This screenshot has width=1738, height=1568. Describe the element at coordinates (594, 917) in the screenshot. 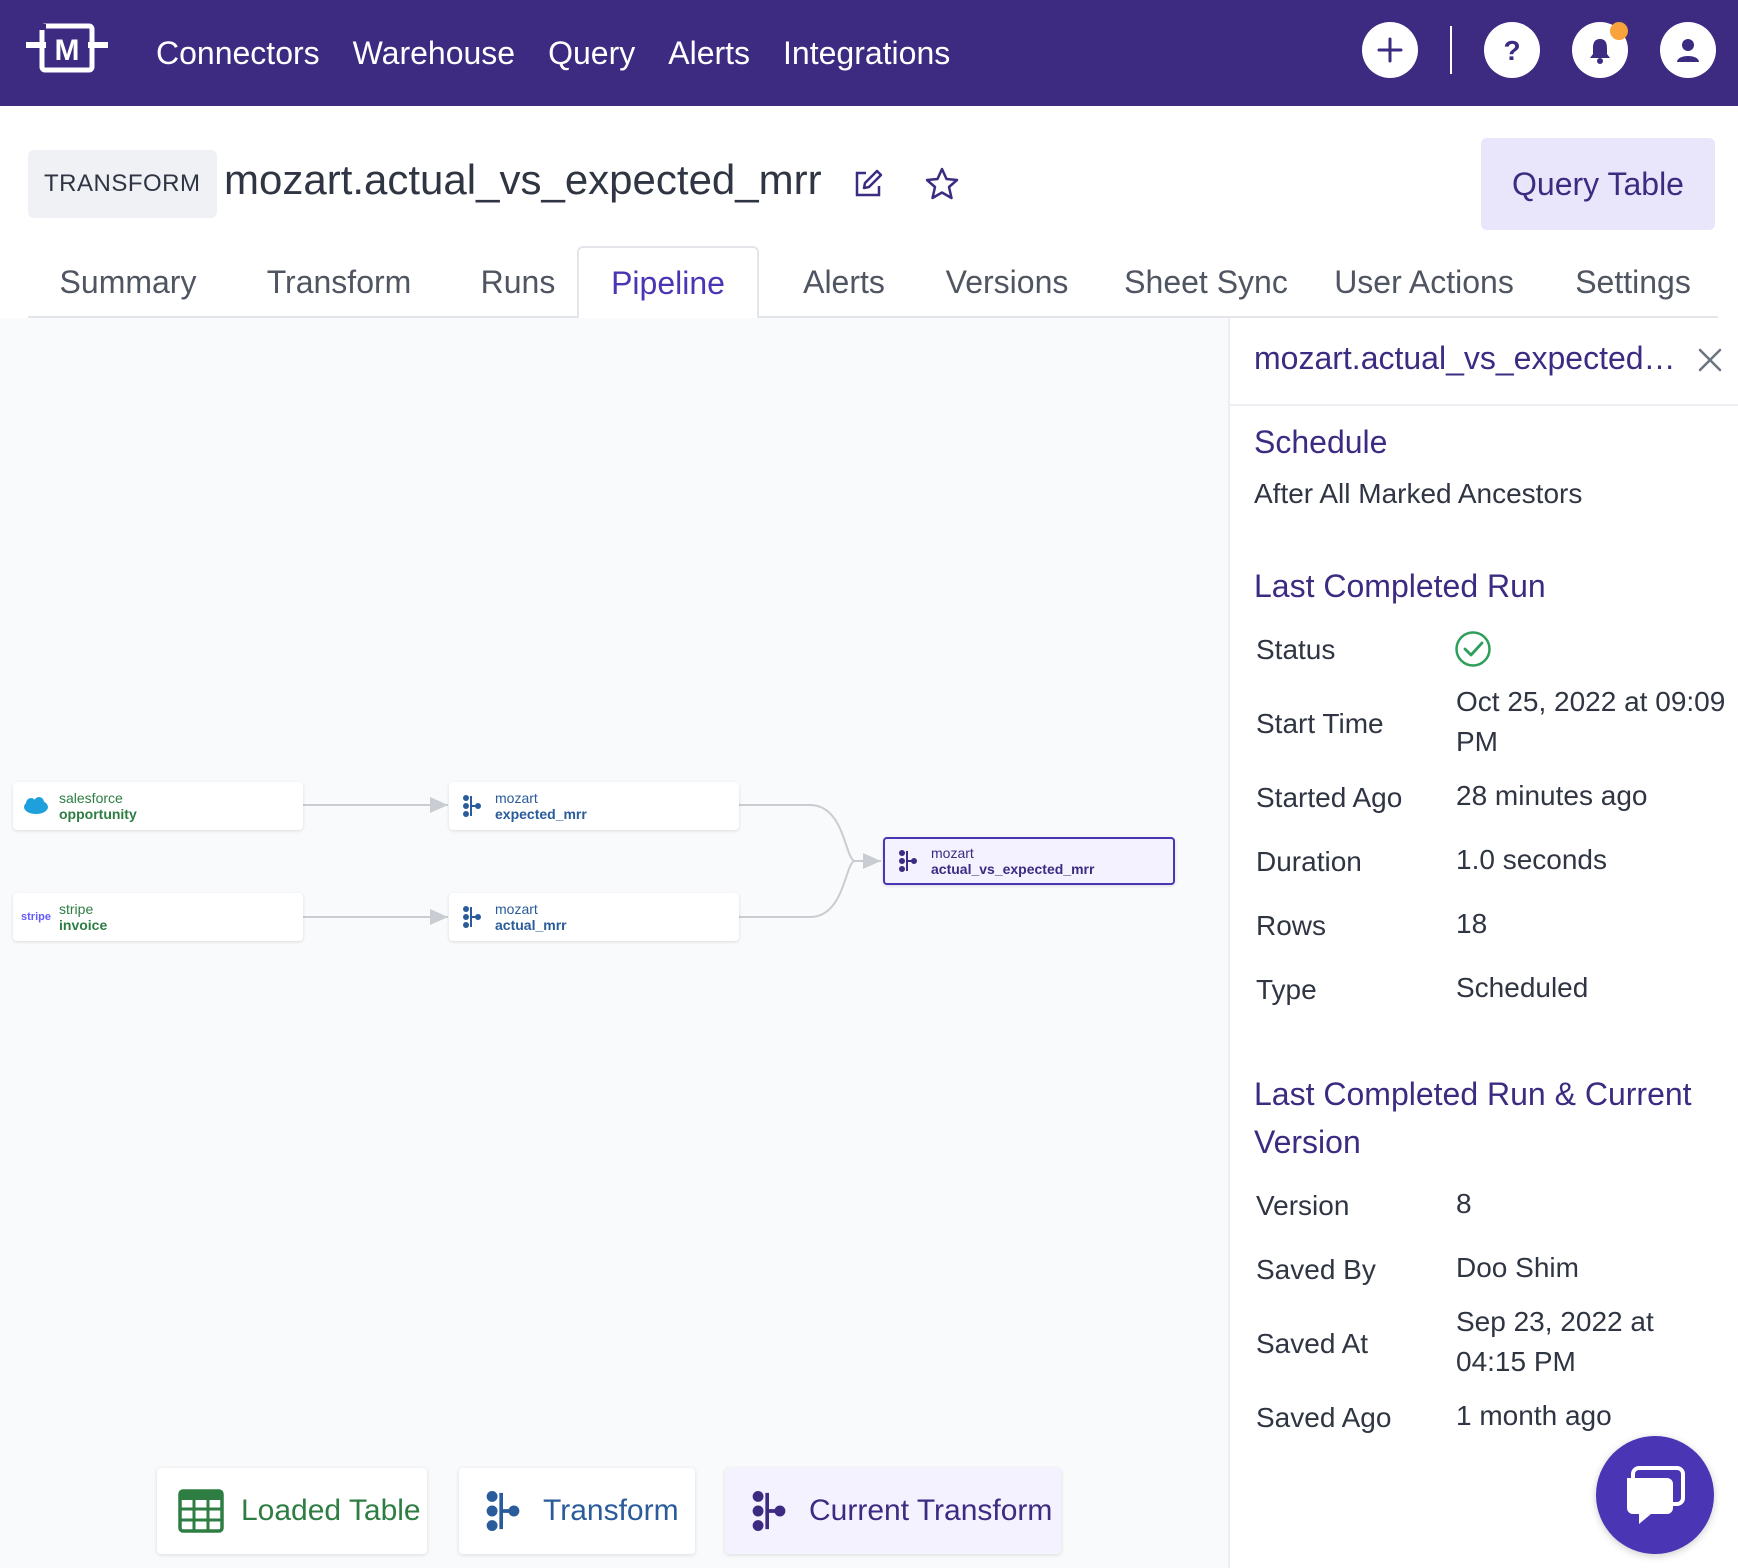

I see `pipeline-node-actual-mrr: mozart actual_mrr` at that location.